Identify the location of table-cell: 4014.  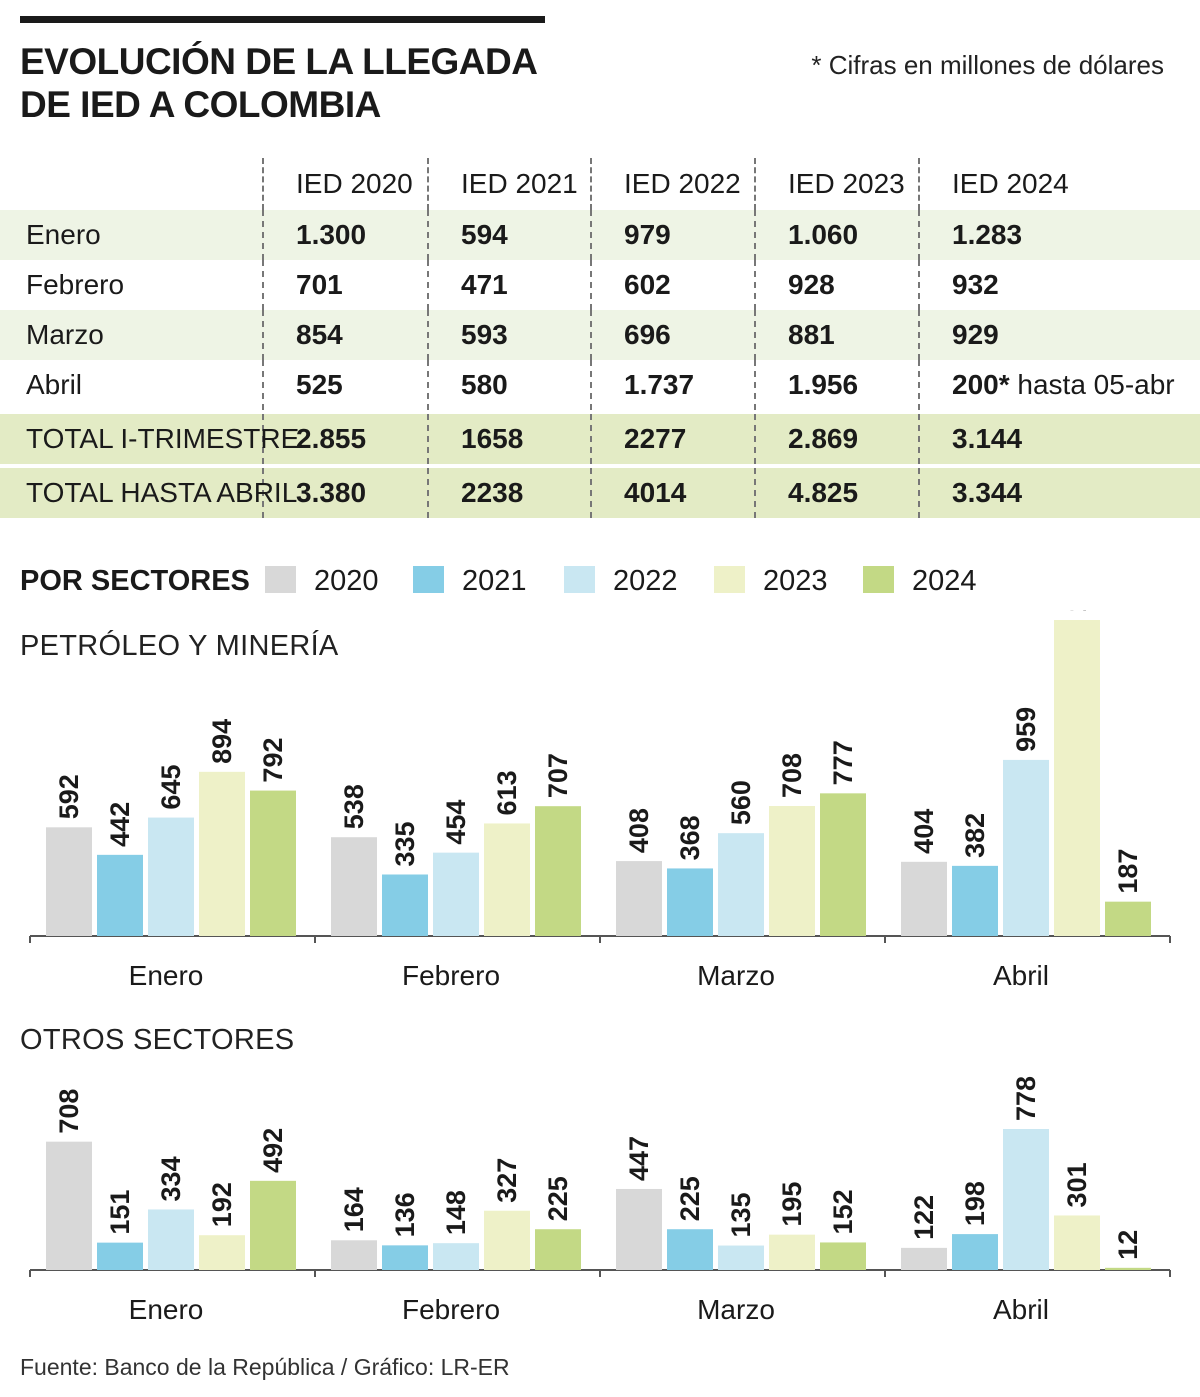
(672, 493).